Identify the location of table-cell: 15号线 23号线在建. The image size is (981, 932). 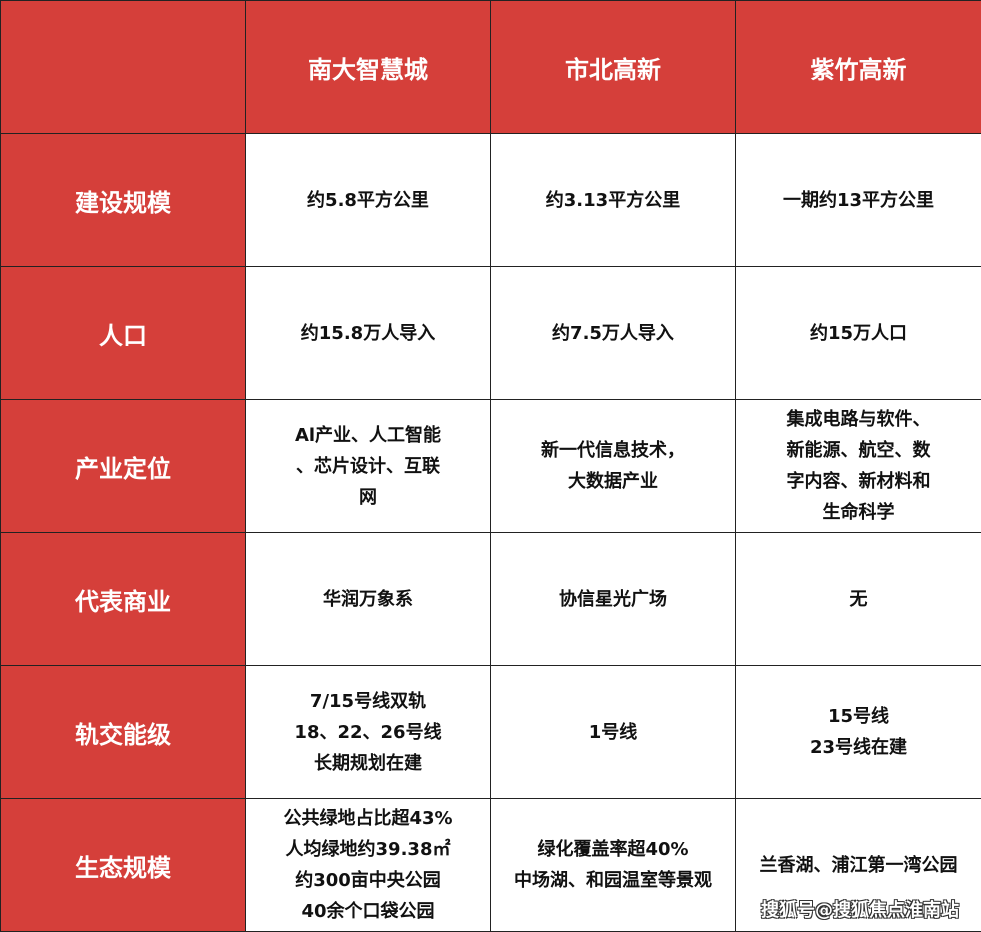
(858, 732).